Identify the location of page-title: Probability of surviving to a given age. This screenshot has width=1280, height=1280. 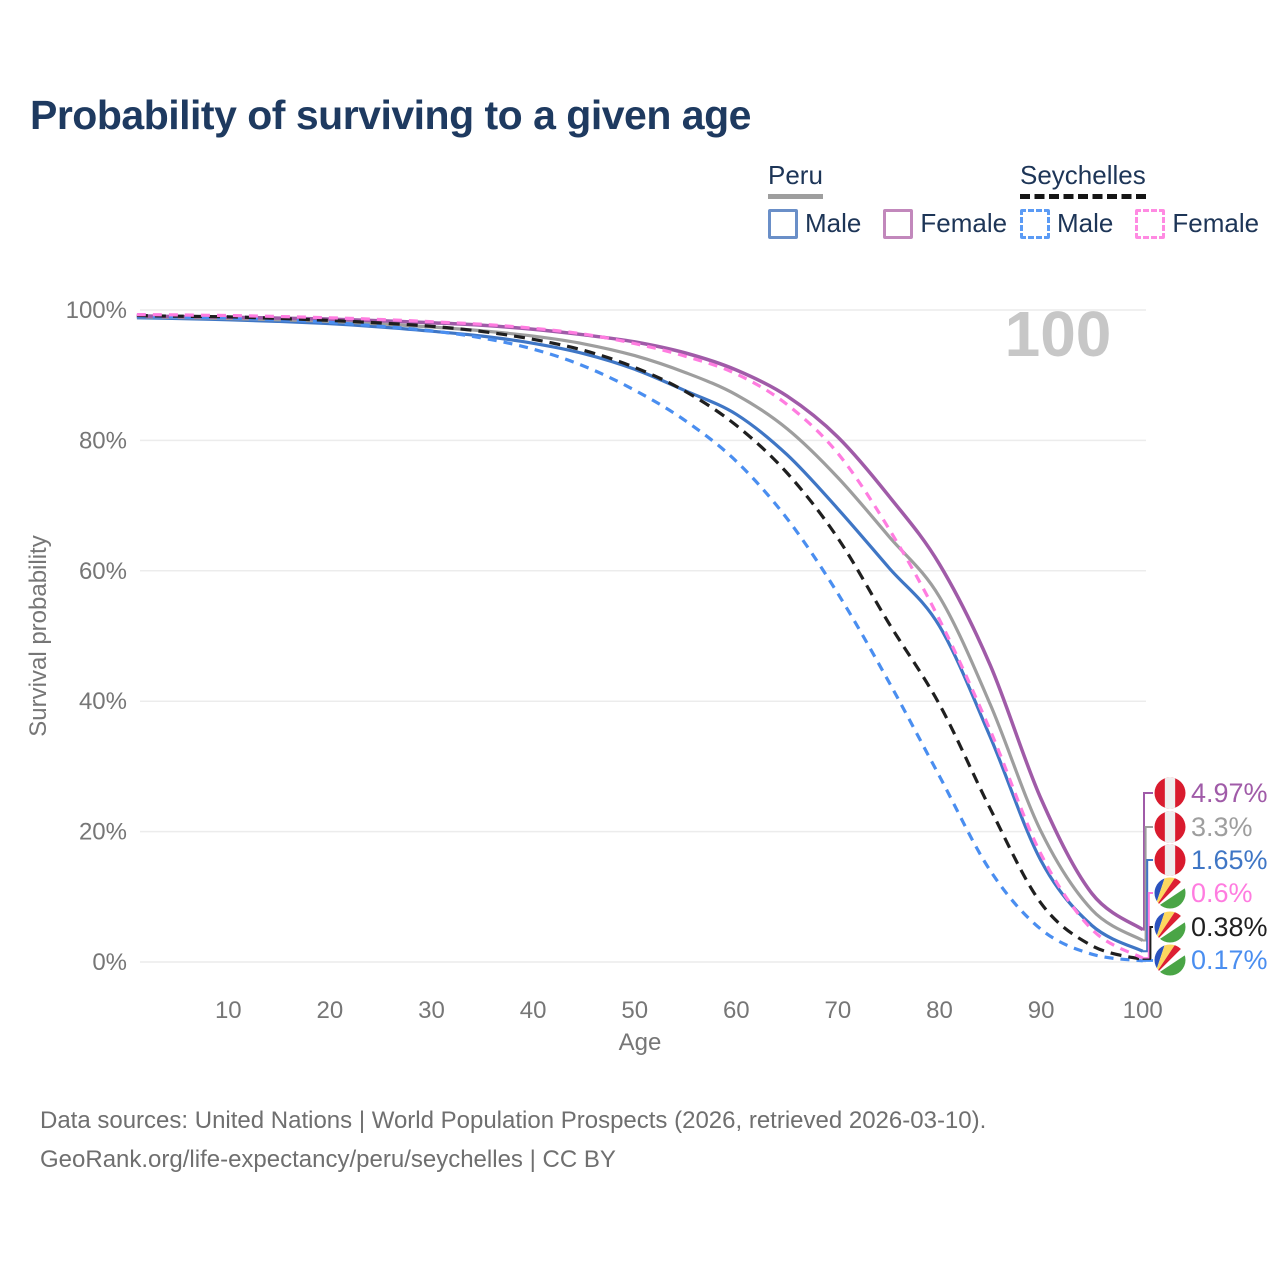
(390, 115).